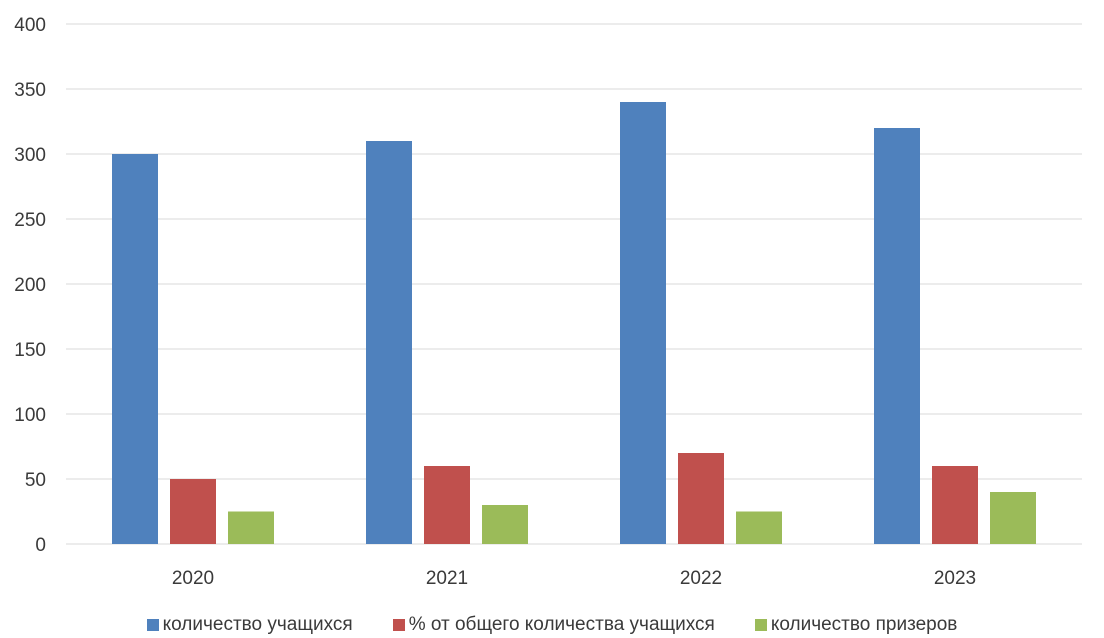 This screenshot has height=638, width=1104. I want to click on legend-label: количество учащихся, so click(257, 624).